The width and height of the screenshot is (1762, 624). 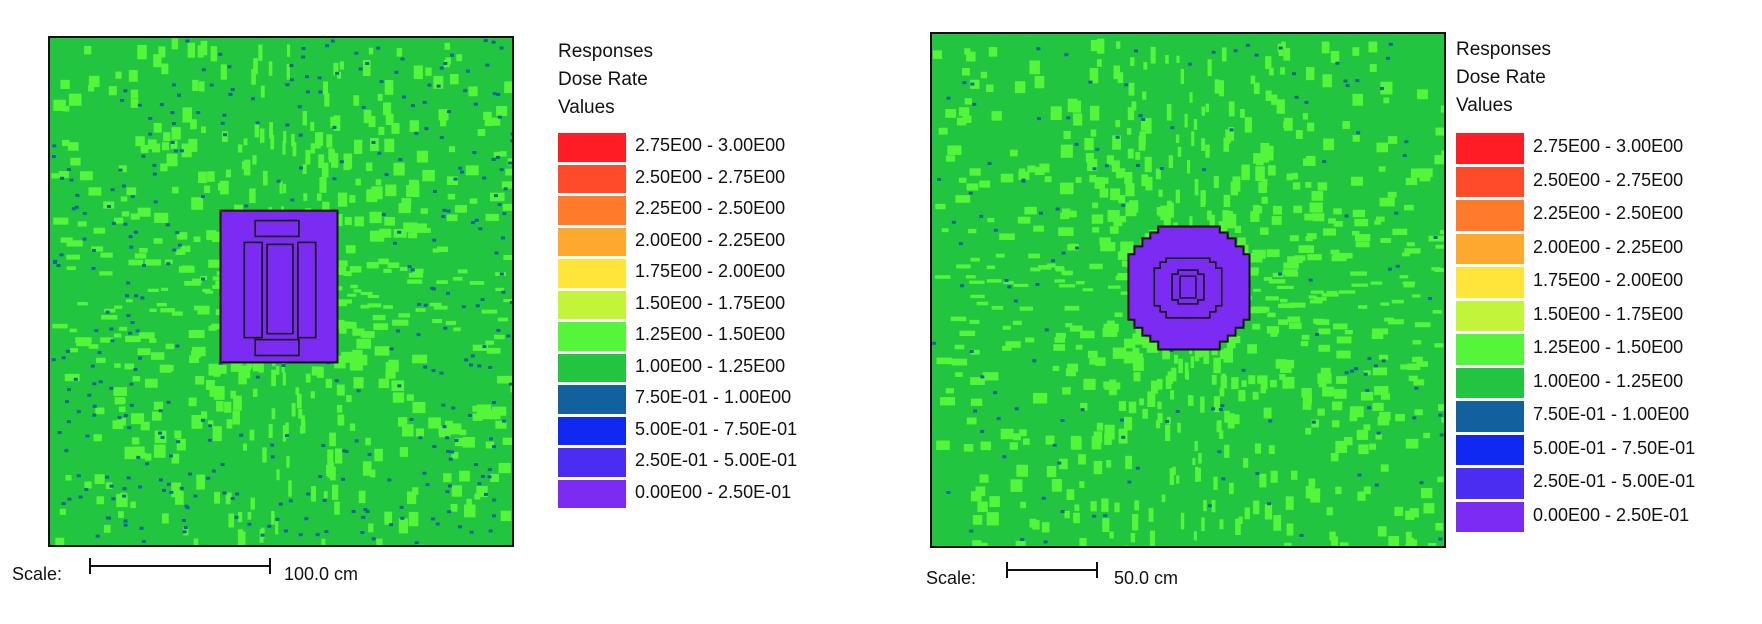 I want to click on cask-inner-ring, so click(x=1188, y=288).